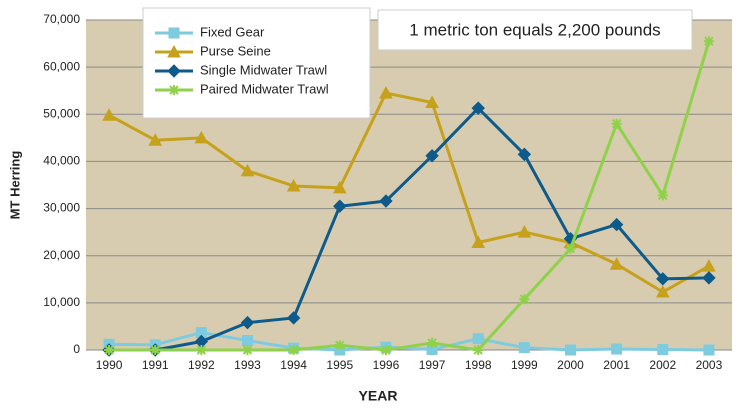  Describe the element at coordinates (61, 113) in the screenshot. I see `y-tick-label: 50,000` at that location.